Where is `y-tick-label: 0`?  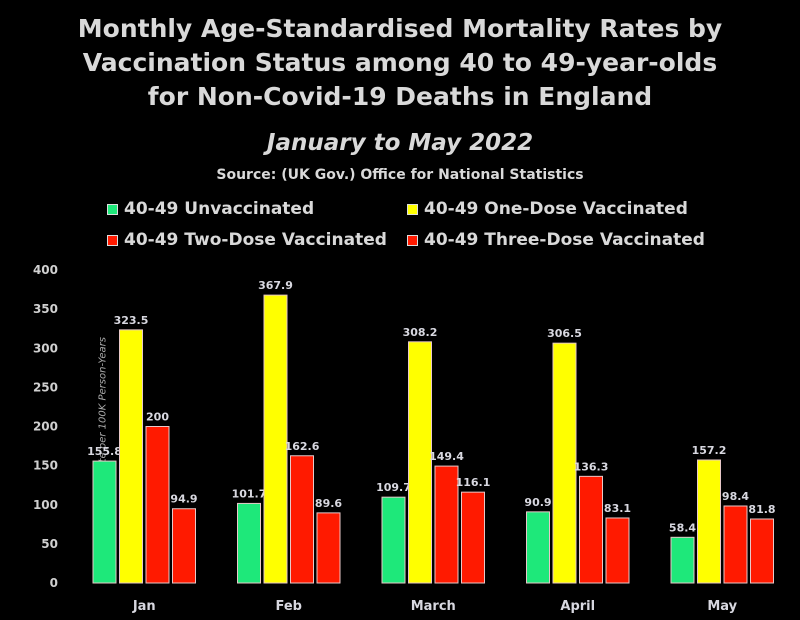
y-tick-label: 0 is located at coordinates (54, 583).